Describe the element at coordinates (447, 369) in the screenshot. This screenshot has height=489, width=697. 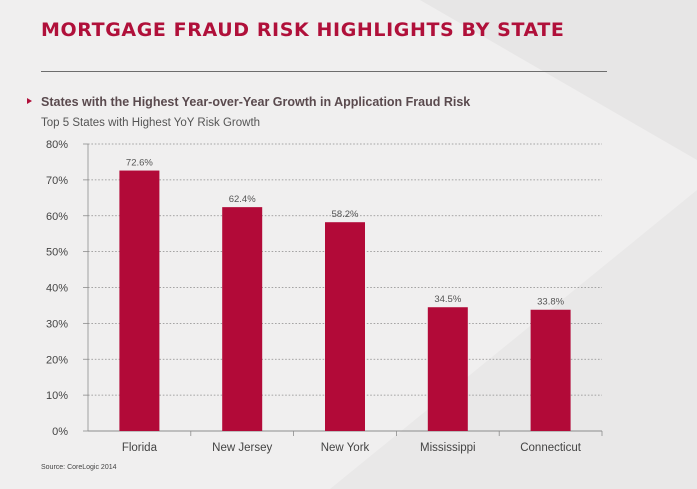
I see `bar-mississippi` at that location.